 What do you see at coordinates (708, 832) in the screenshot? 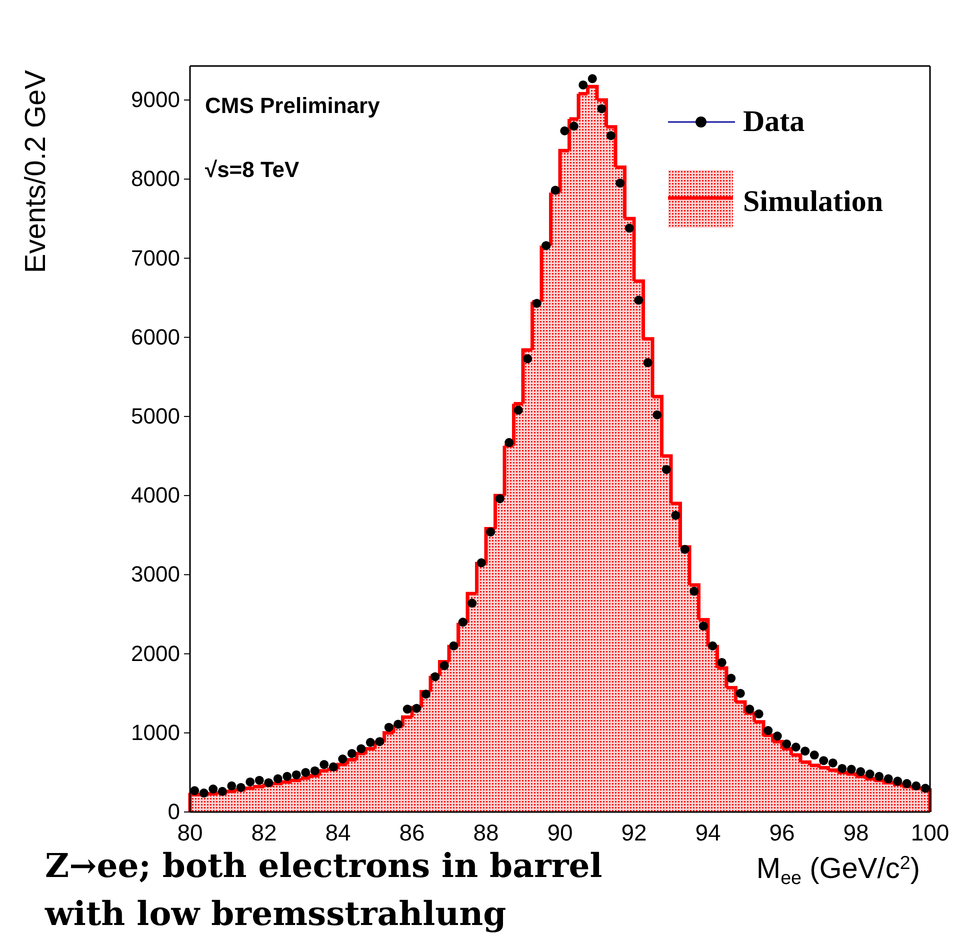
I see `x-tick-label: 94` at bounding box center [708, 832].